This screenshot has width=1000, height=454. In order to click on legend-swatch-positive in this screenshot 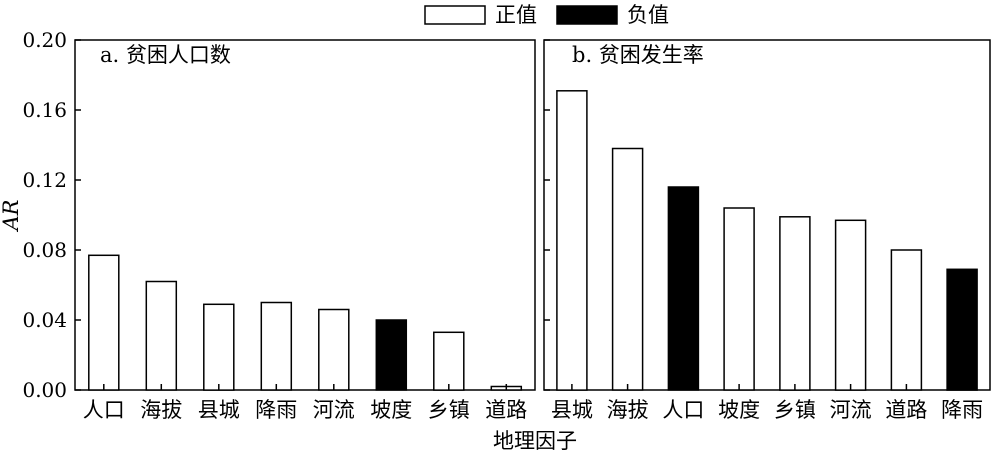, I will do `click(455, 15)`.